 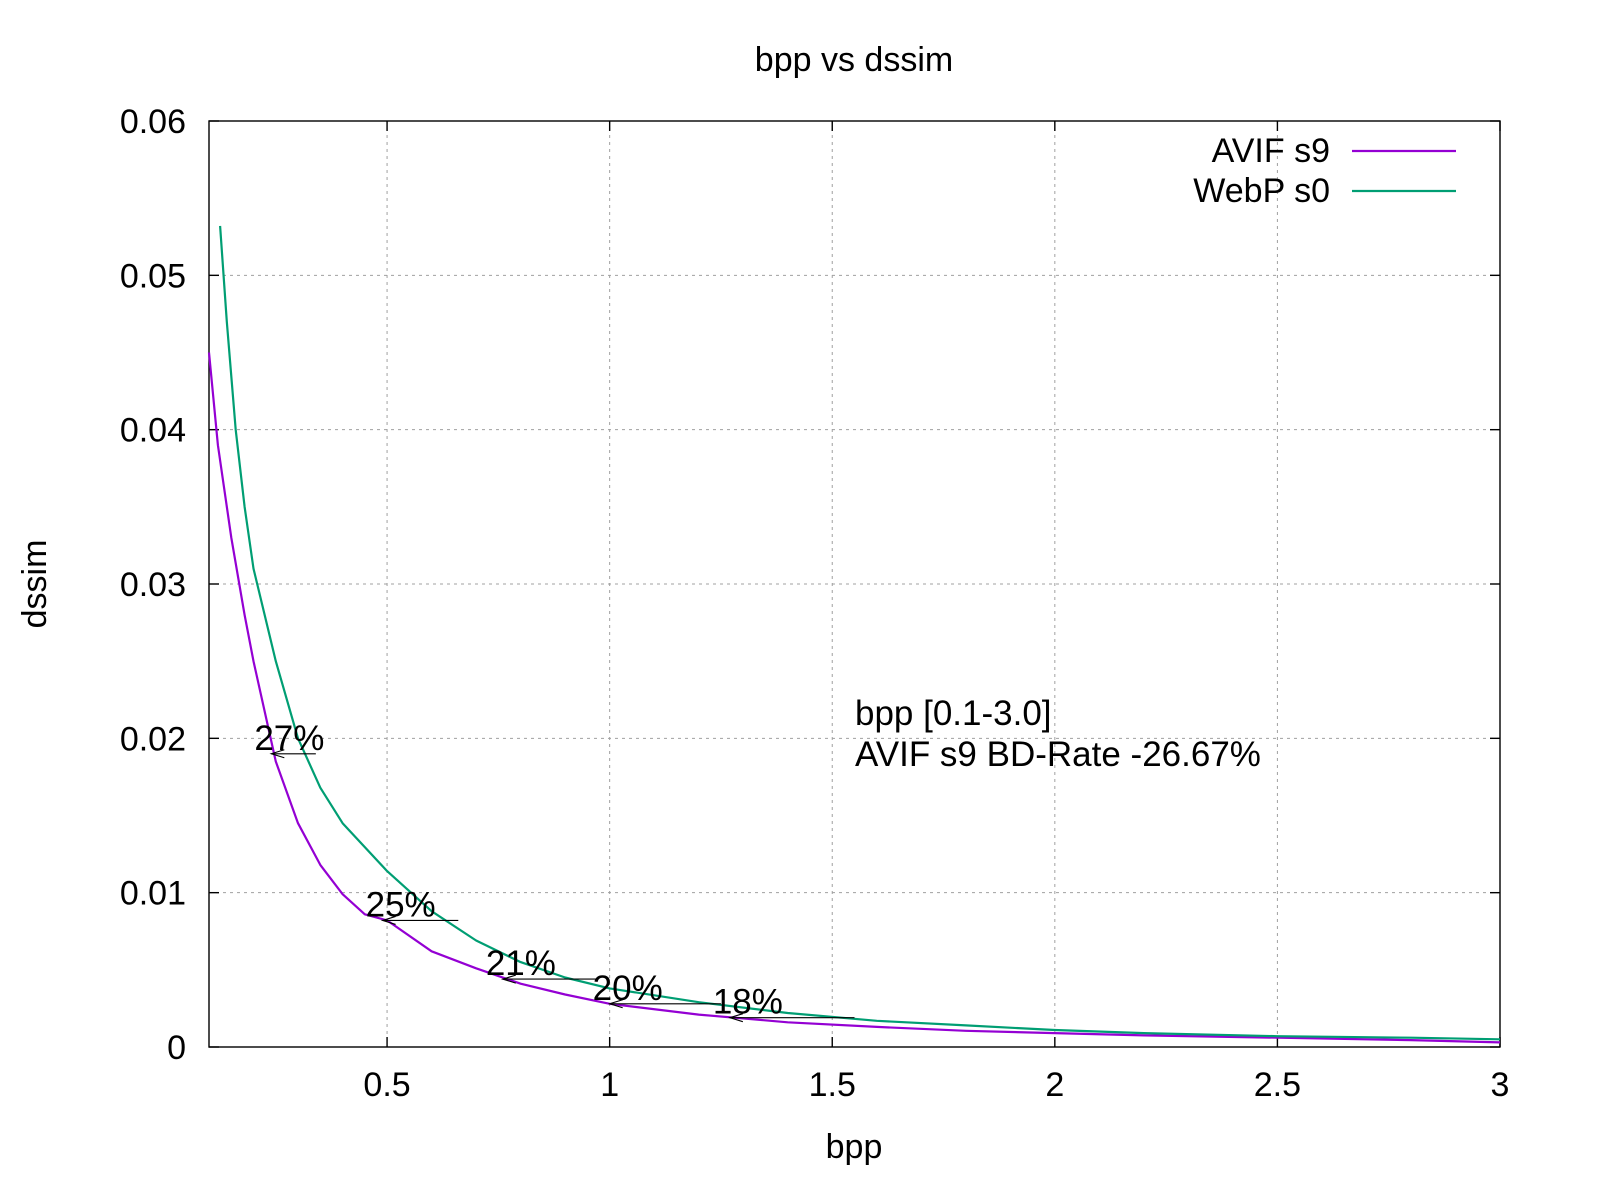 I want to click on y-tick-label: 0.06, so click(x=153, y=122).